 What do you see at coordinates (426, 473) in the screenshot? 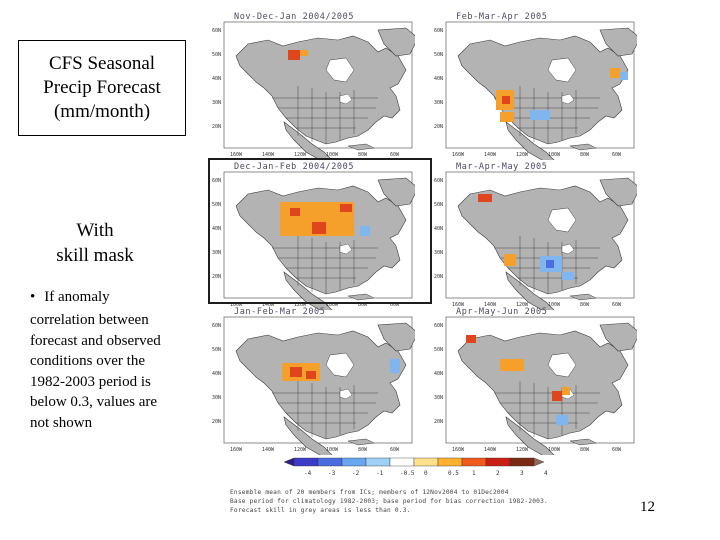
I see `colorbar-tick-label: 0` at bounding box center [426, 473].